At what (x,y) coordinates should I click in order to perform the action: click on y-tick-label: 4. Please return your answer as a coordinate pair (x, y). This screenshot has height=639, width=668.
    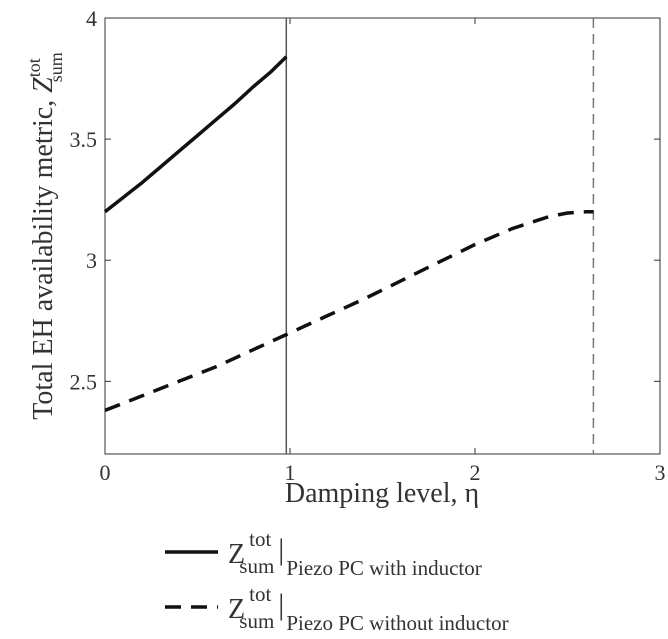
    Looking at the image, I should click on (91, 18).